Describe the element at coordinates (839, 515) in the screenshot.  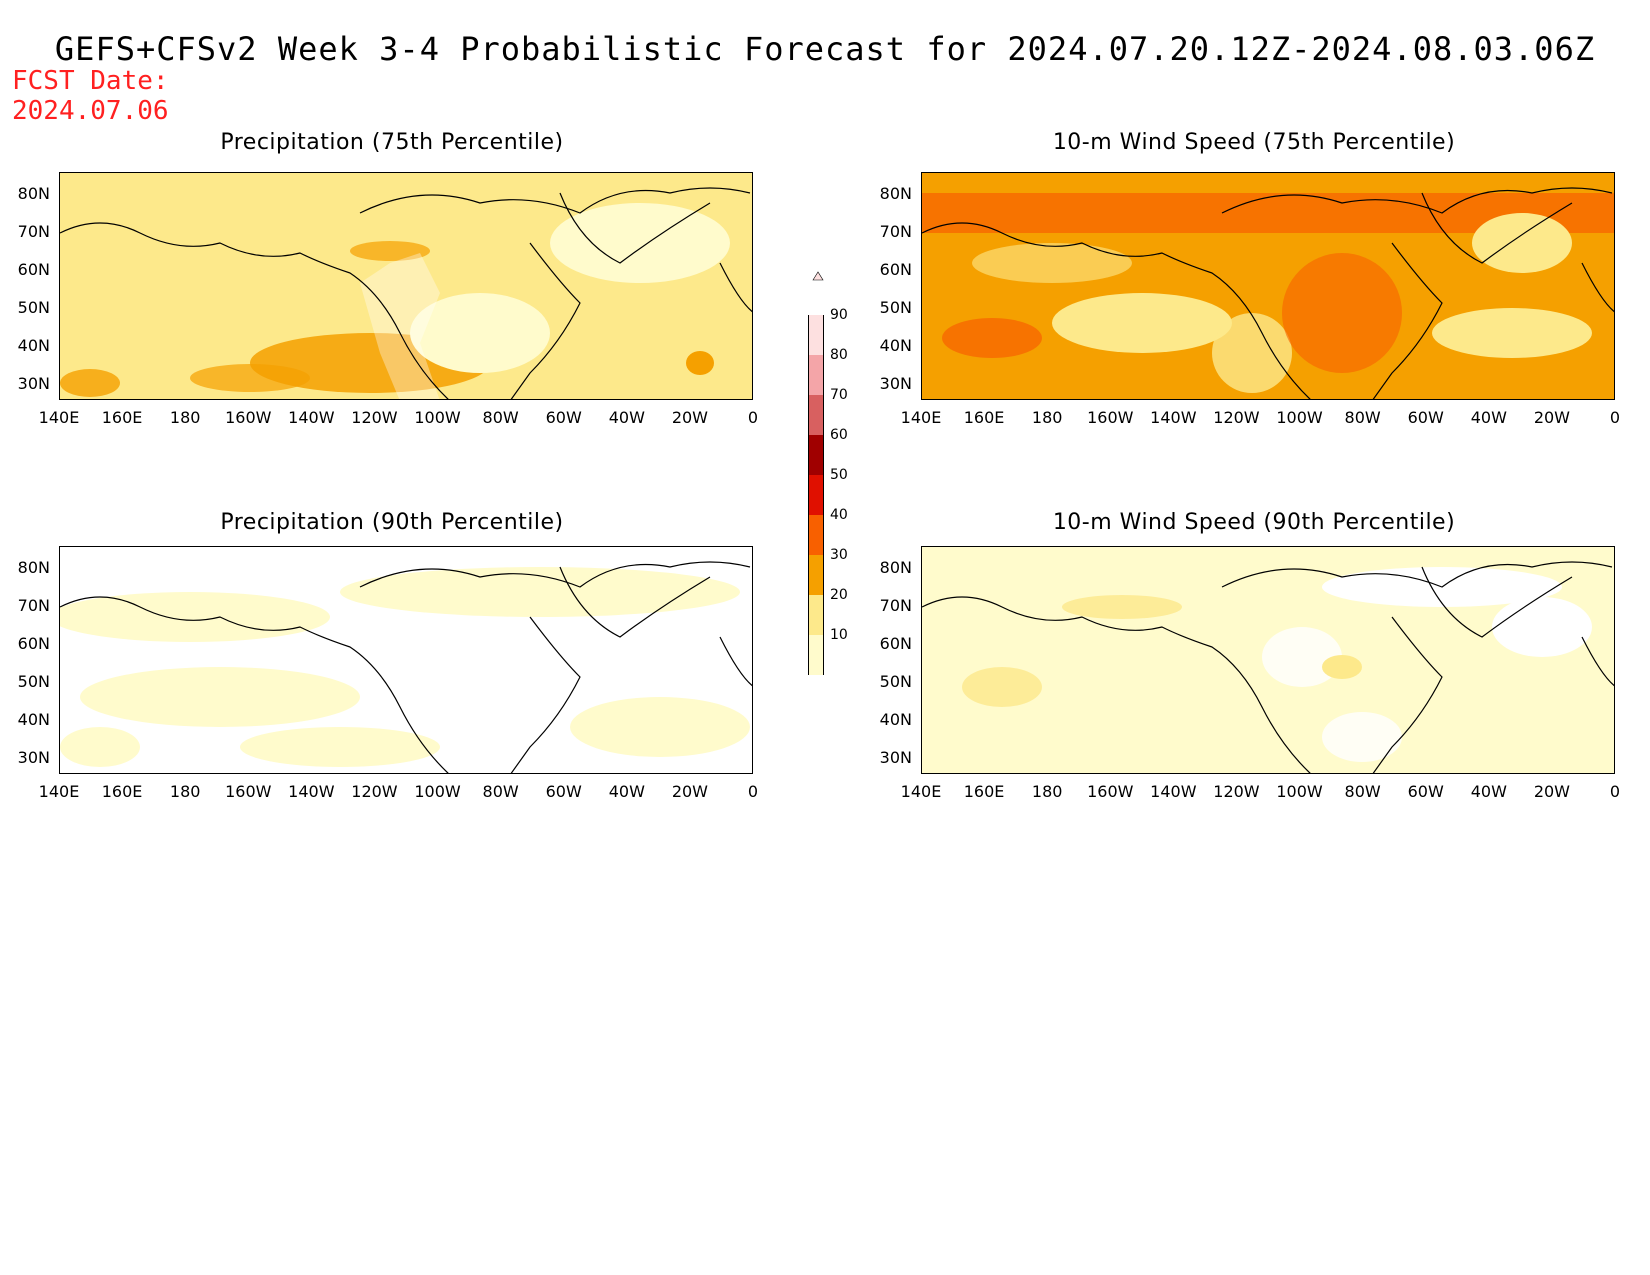
I see `colorbar-label: 40` at that location.